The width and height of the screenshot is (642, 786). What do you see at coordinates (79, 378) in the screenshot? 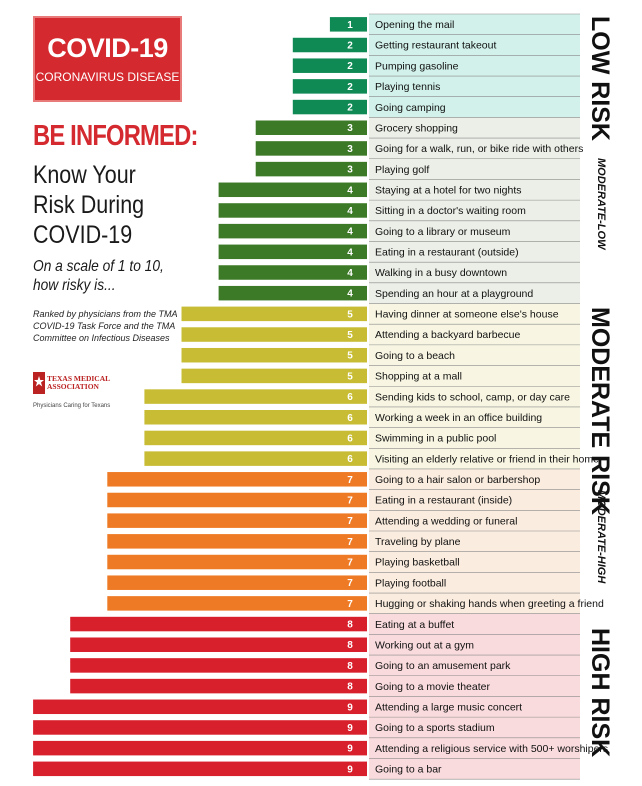
I see `tma-name-line1: TEXAS MEDICAL` at bounding box center [79, 378].